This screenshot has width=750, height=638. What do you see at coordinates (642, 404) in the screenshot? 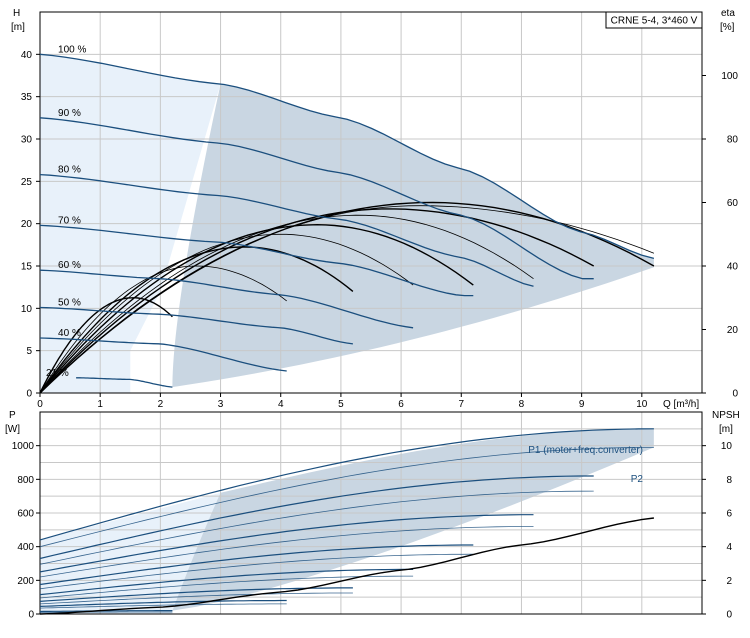
I see `x-tick-label: 10` at bounding box center [642, 404].